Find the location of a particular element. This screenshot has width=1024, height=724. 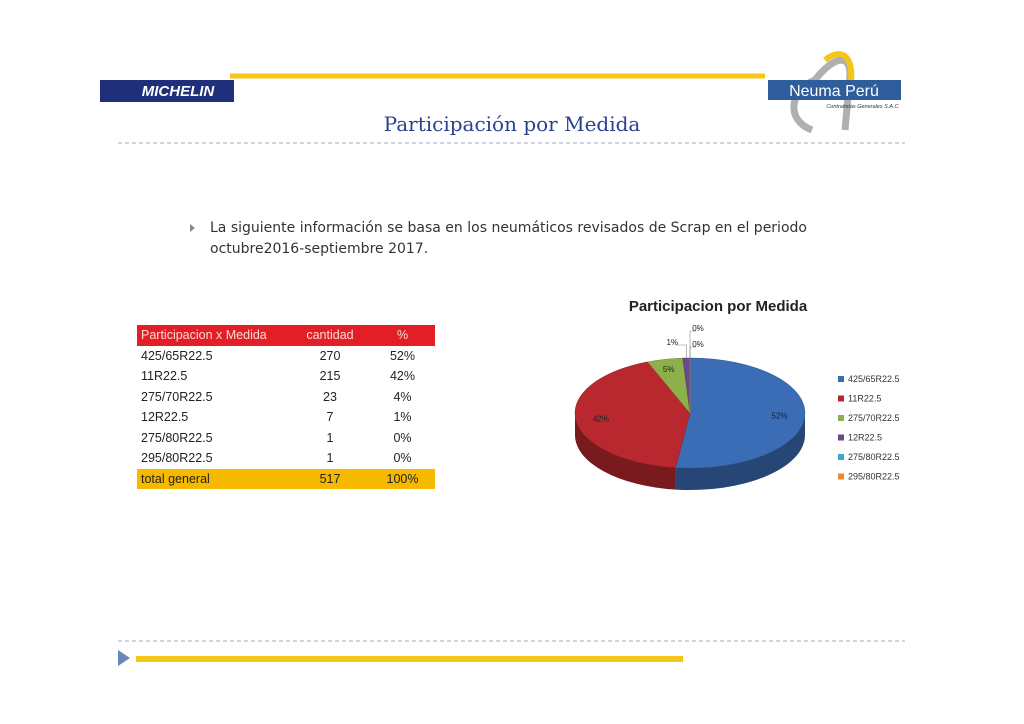

slide-title: Participación por Medida is located at coordinates (512, 124).